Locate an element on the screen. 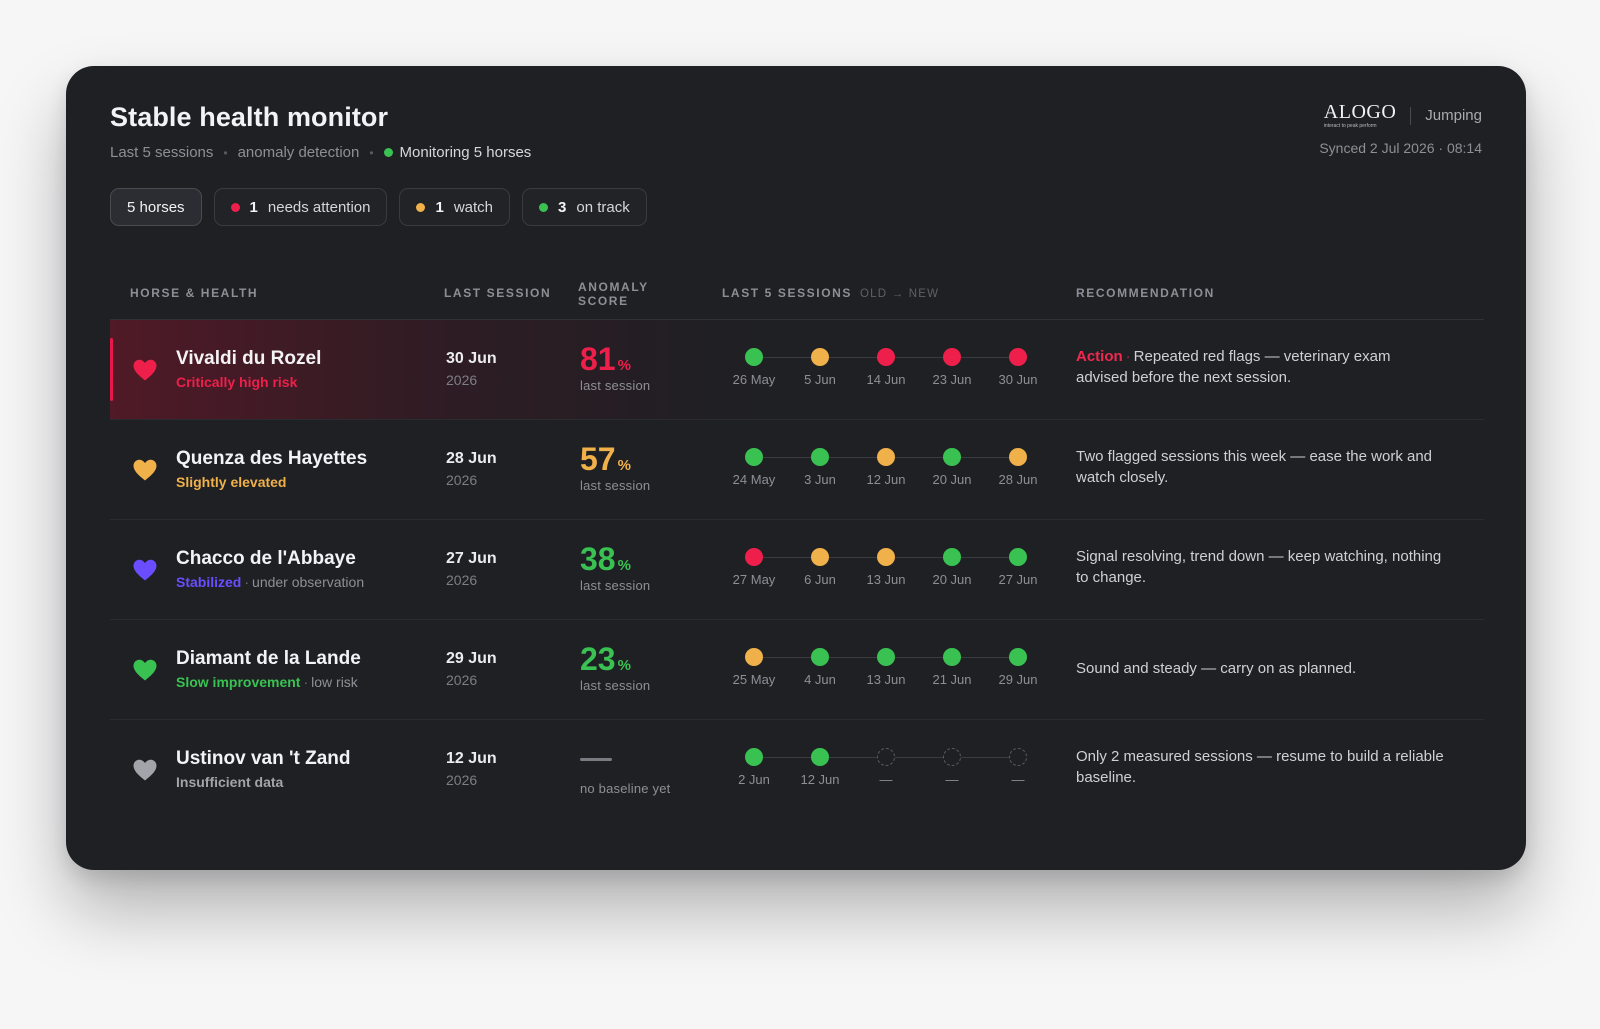 The height and width of the screenshot is (1029, 1600). session-point: 6 Jun is located at coordinates (820, 567).